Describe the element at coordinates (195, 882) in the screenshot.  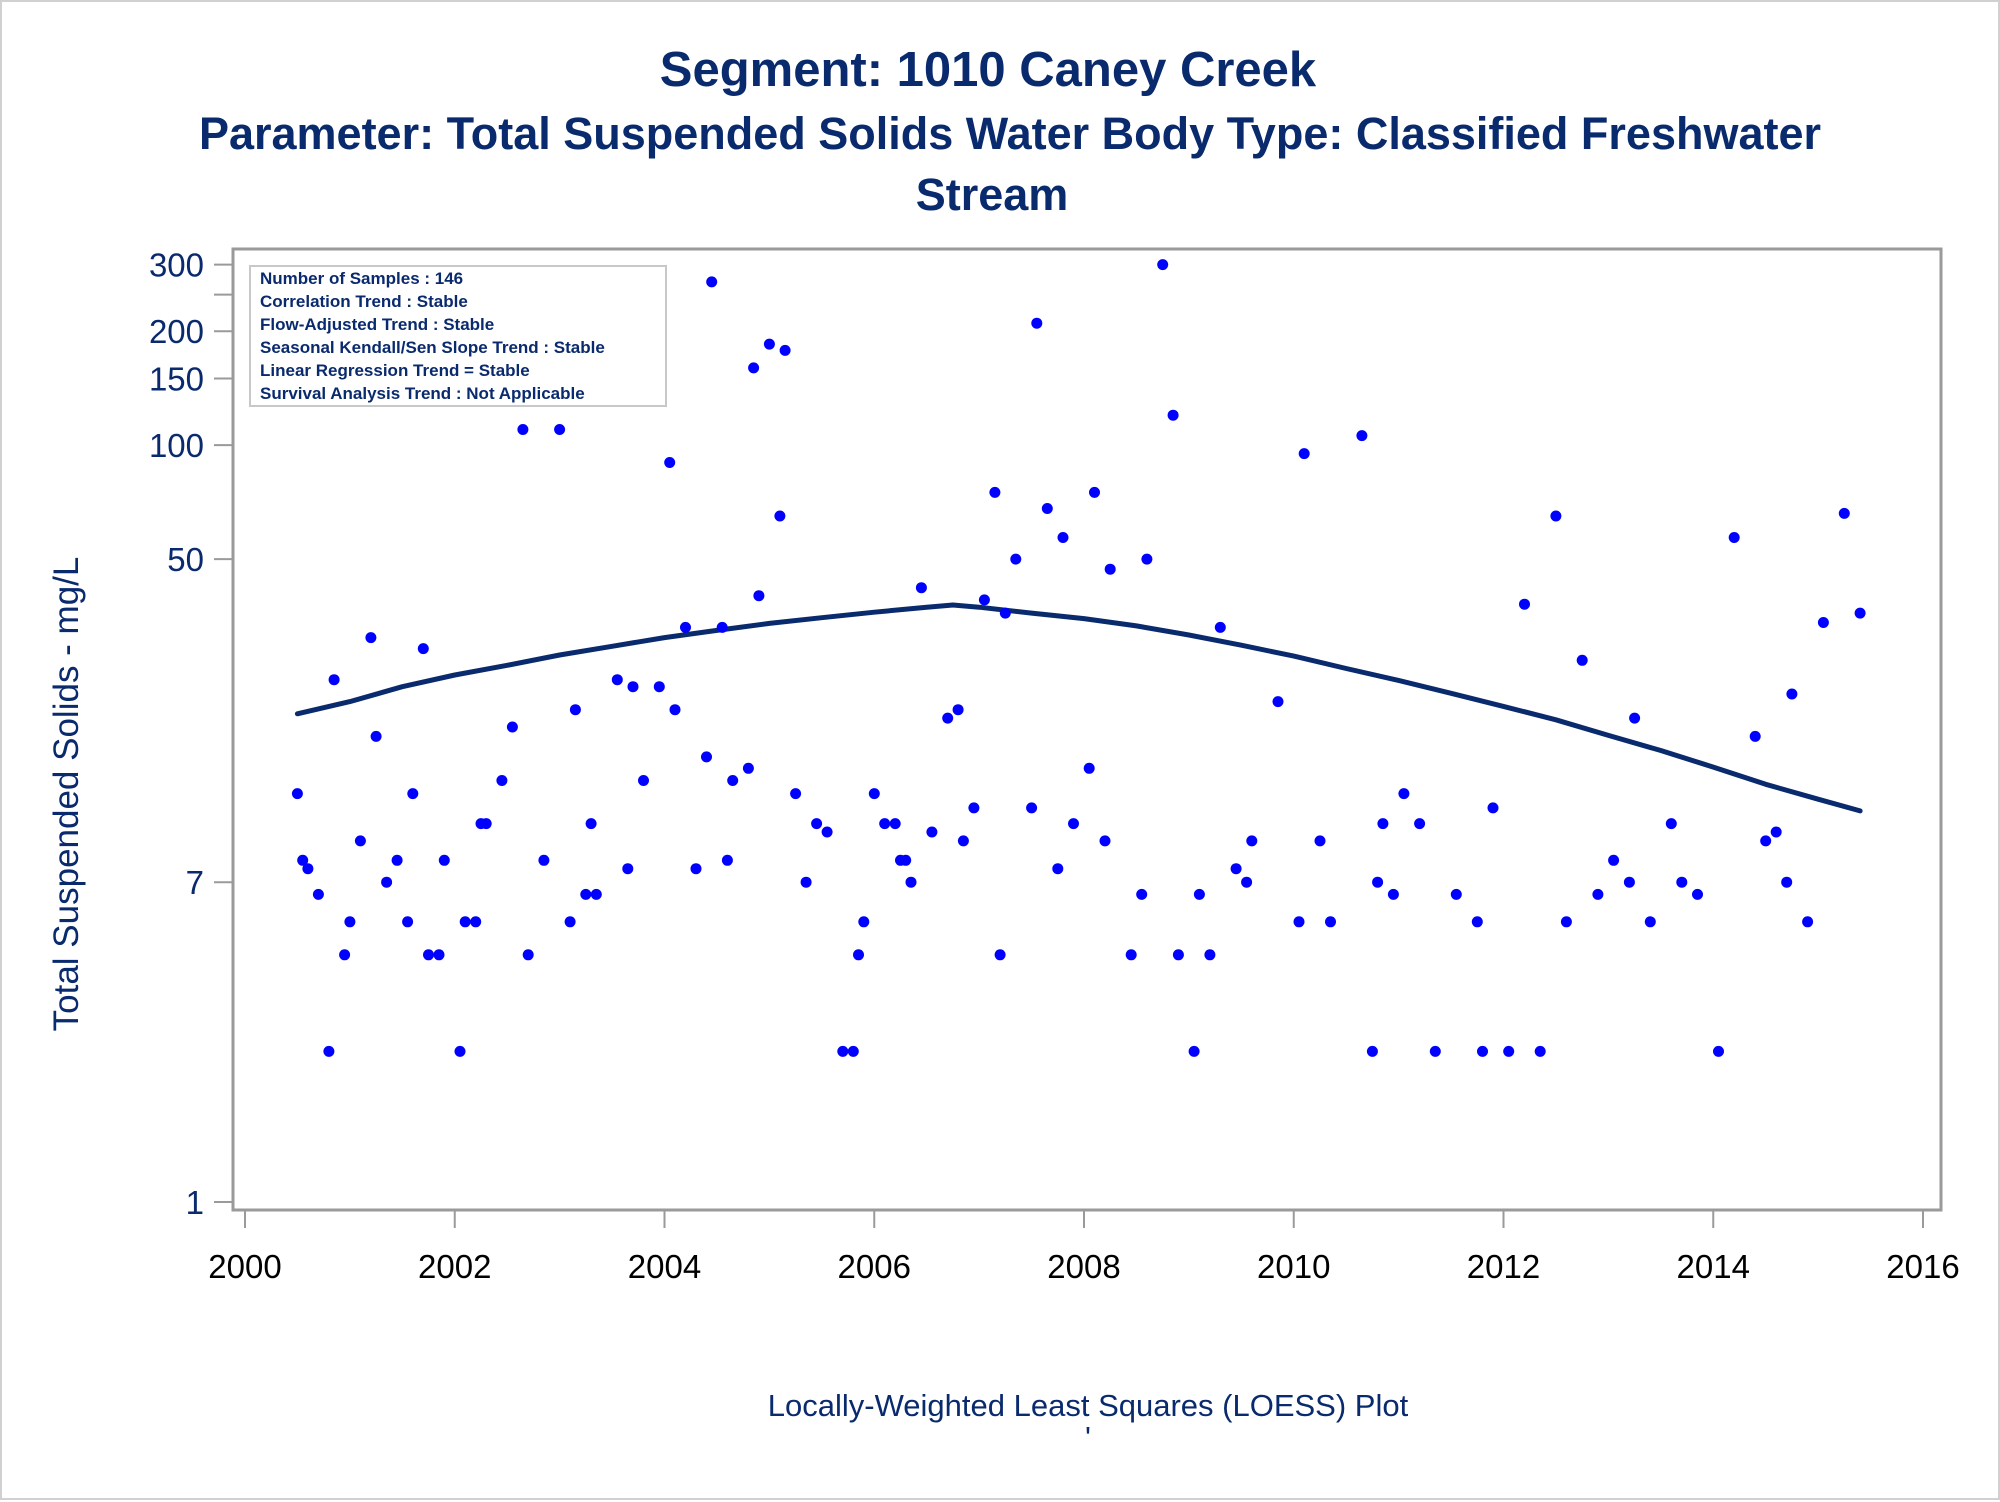
I see `y-tick-label-7: 7` at that location.